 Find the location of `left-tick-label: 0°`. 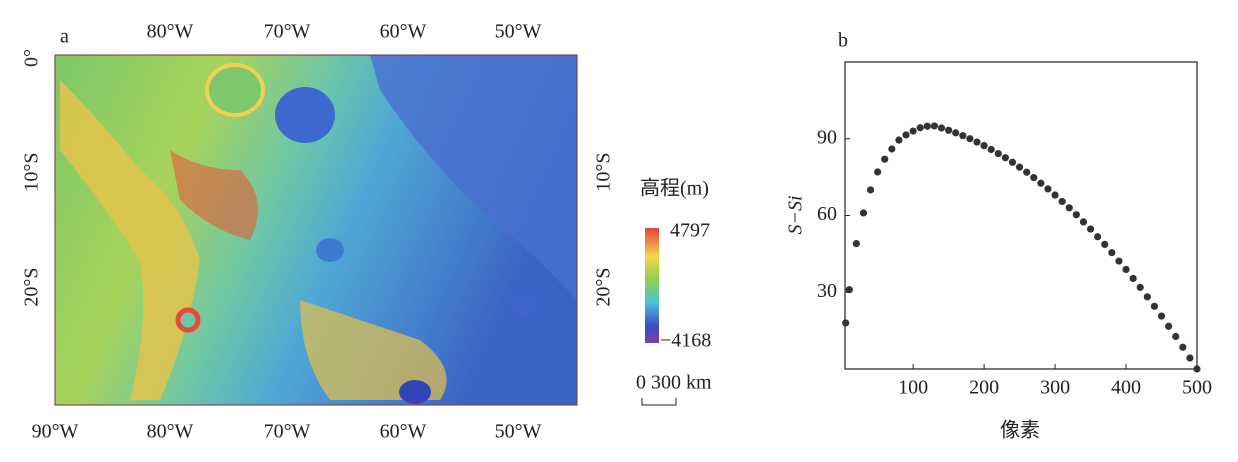

left-tick-label: 0° is located at coordinates (32, 58).